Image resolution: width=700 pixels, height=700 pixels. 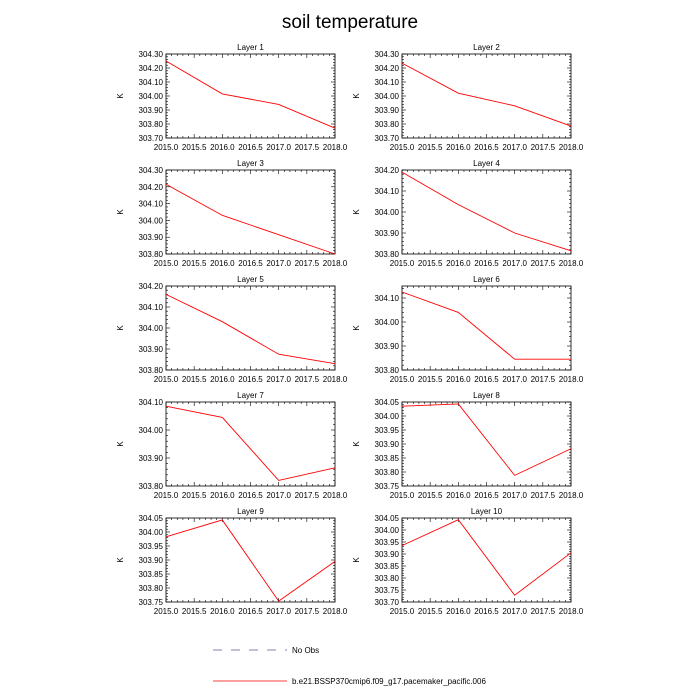 I want to click on panel-title: Layer 8, so click(x=486, y=395).